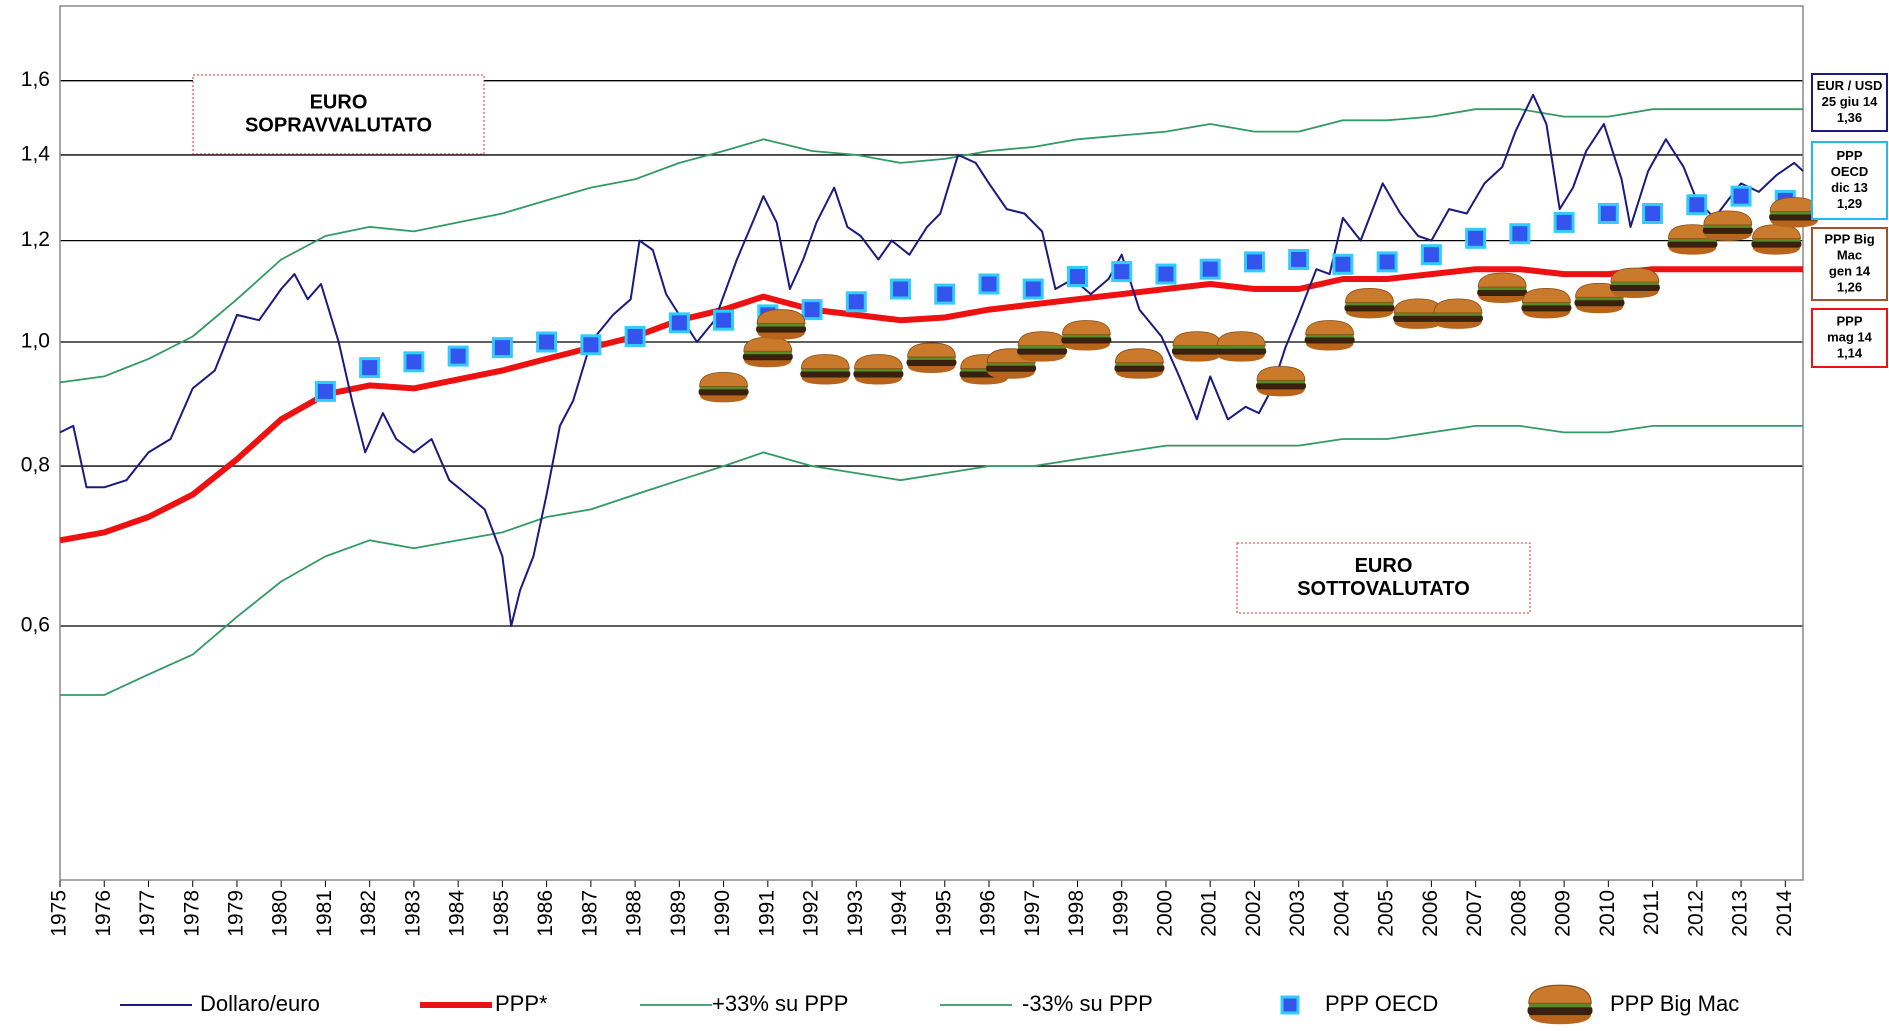  Describe the element at coordinates (1850, 101) in the screenshot. I see `side-label-text: 25 giu 14` at that location.